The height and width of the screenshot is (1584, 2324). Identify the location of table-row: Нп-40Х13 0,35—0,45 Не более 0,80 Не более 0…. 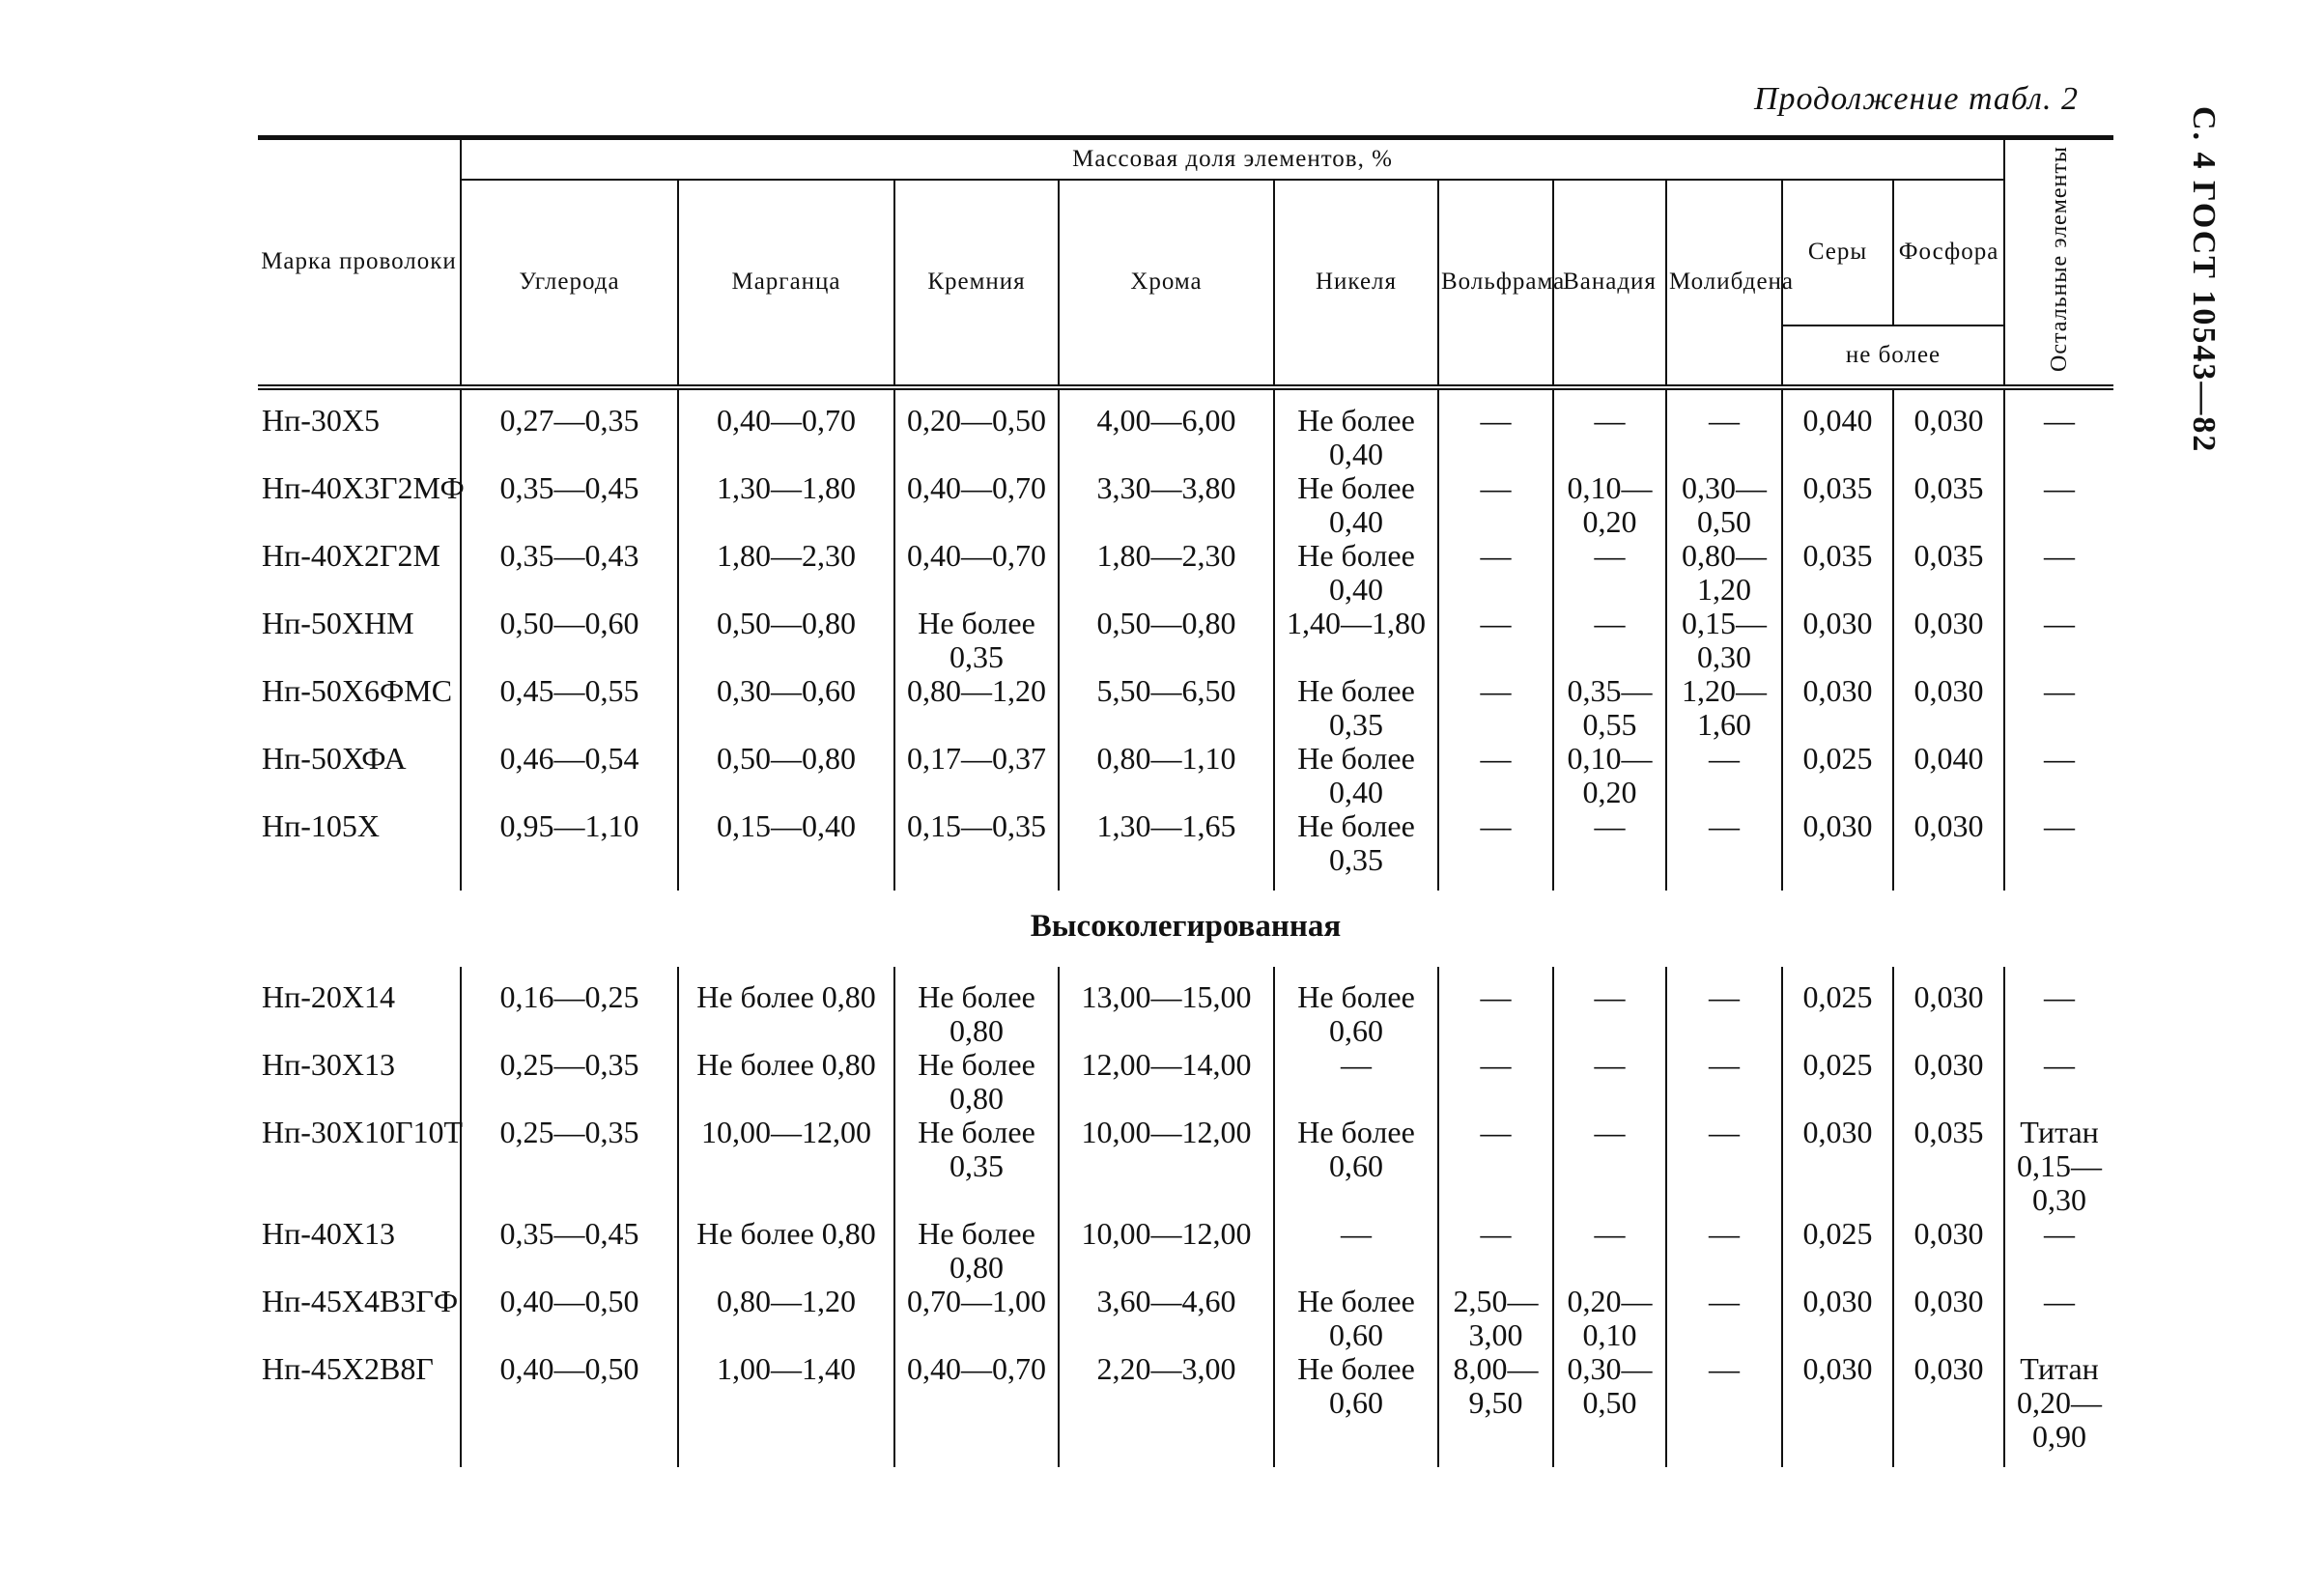
(1186, 1250).